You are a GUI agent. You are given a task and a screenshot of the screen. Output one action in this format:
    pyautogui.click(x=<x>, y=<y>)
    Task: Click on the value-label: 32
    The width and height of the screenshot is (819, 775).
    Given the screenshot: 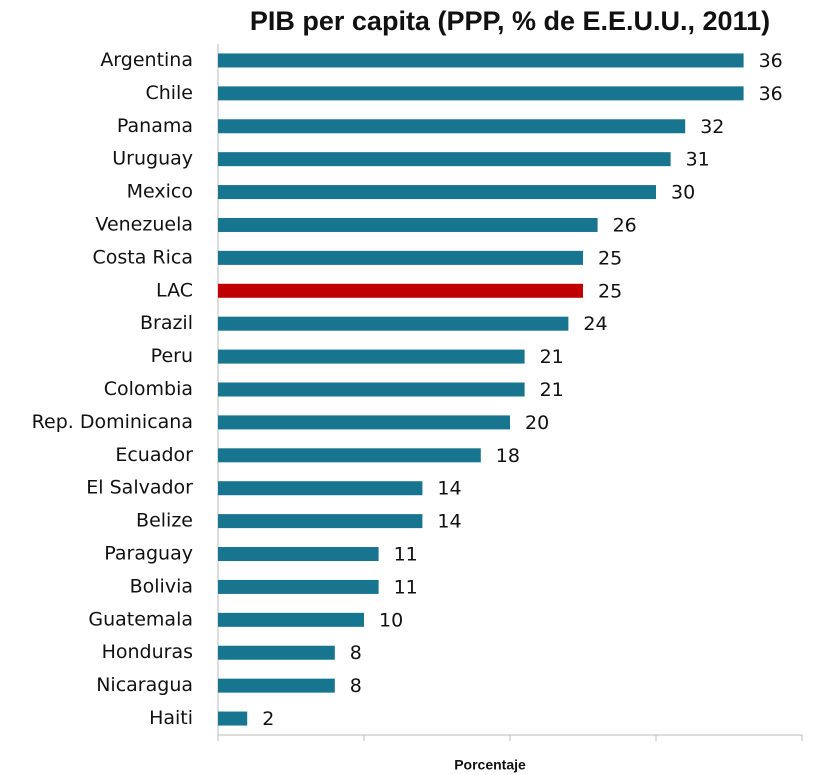 What is the action you would take?
    pyautogui.click(x=712, y=127)
    